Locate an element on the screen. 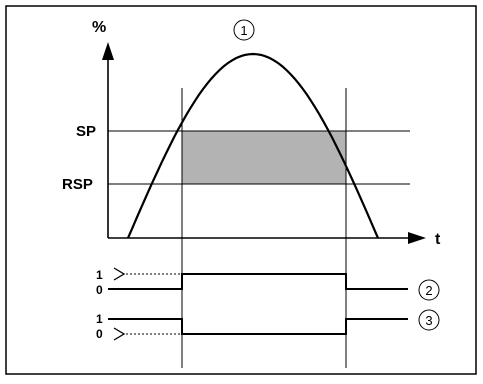  output-3-low-label: 0 is located at coordinates (99, 334).